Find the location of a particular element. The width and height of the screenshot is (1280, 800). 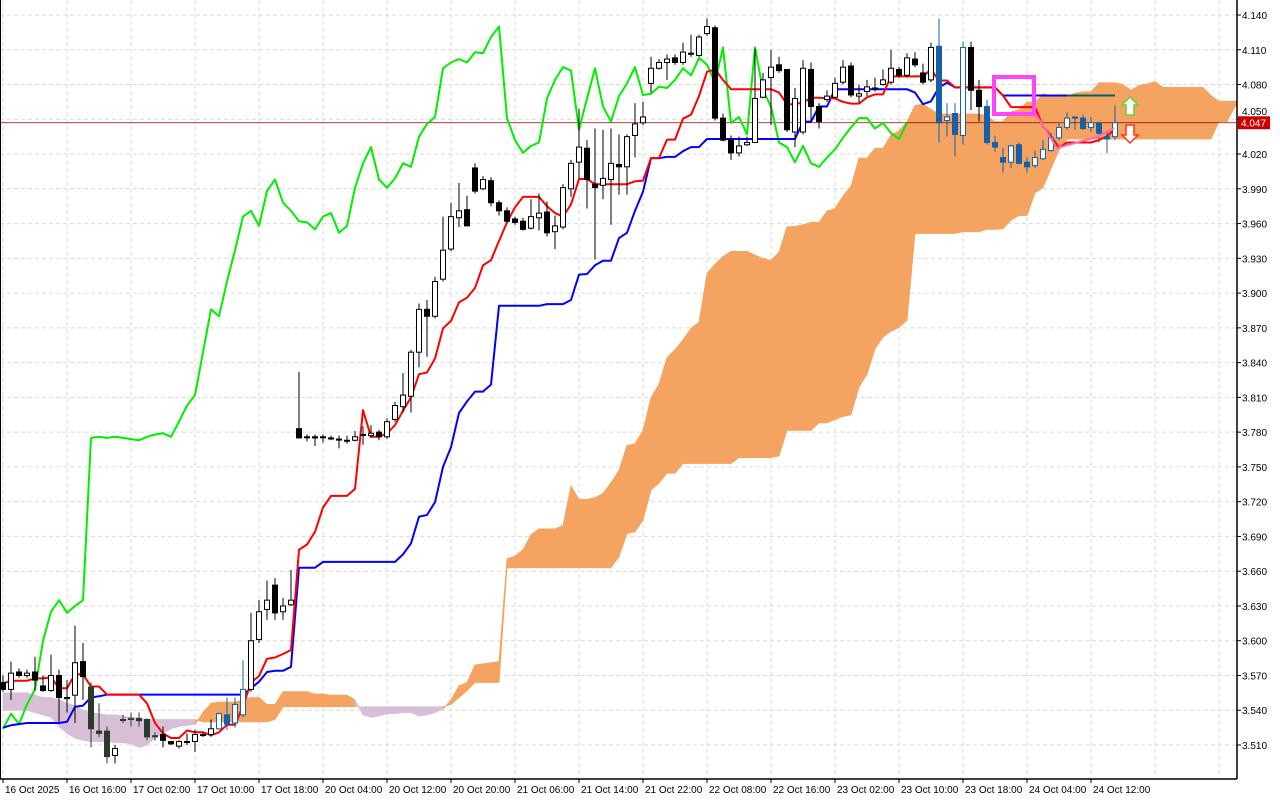

price-tick-label: 4.080 is located at coordinates (1254, 86).